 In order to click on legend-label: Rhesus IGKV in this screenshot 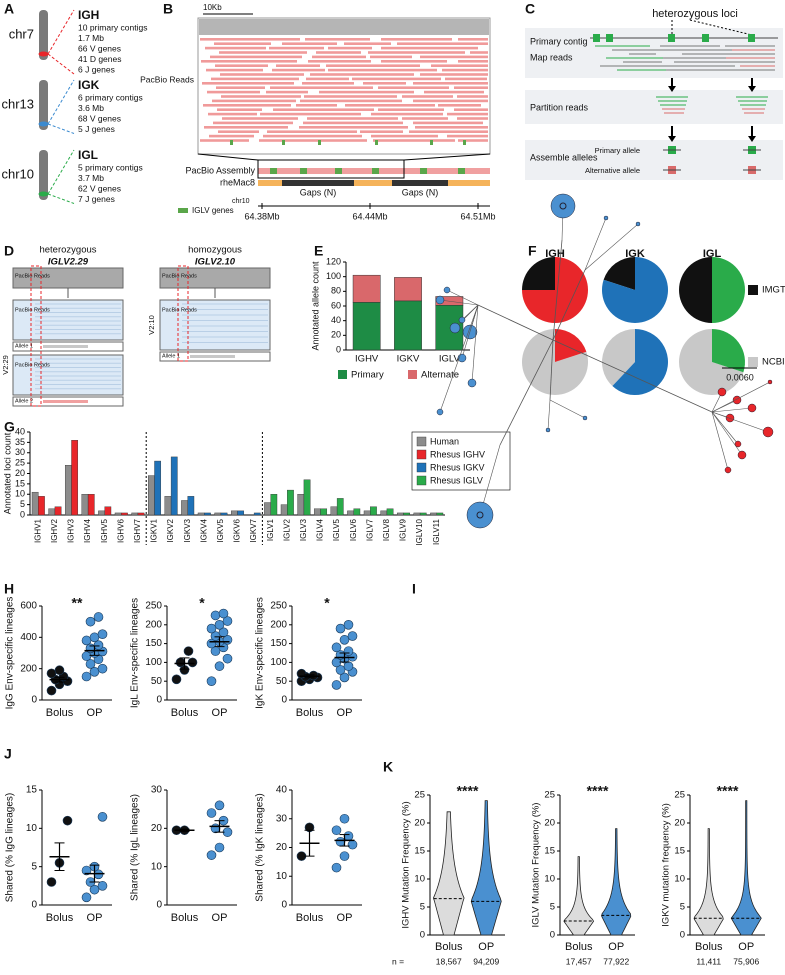, I will do `click(457, 467)`.